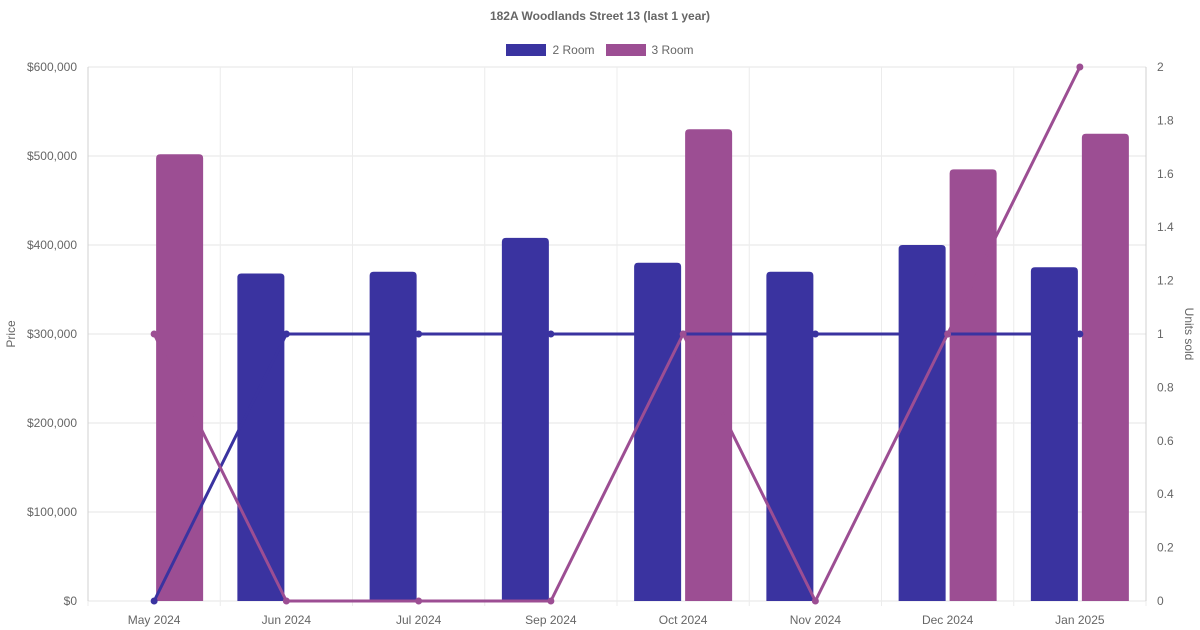  Describe the element at coordinates (683, 620) in the screenshot. I see `x-tick-label: Oct 2024` at that location.